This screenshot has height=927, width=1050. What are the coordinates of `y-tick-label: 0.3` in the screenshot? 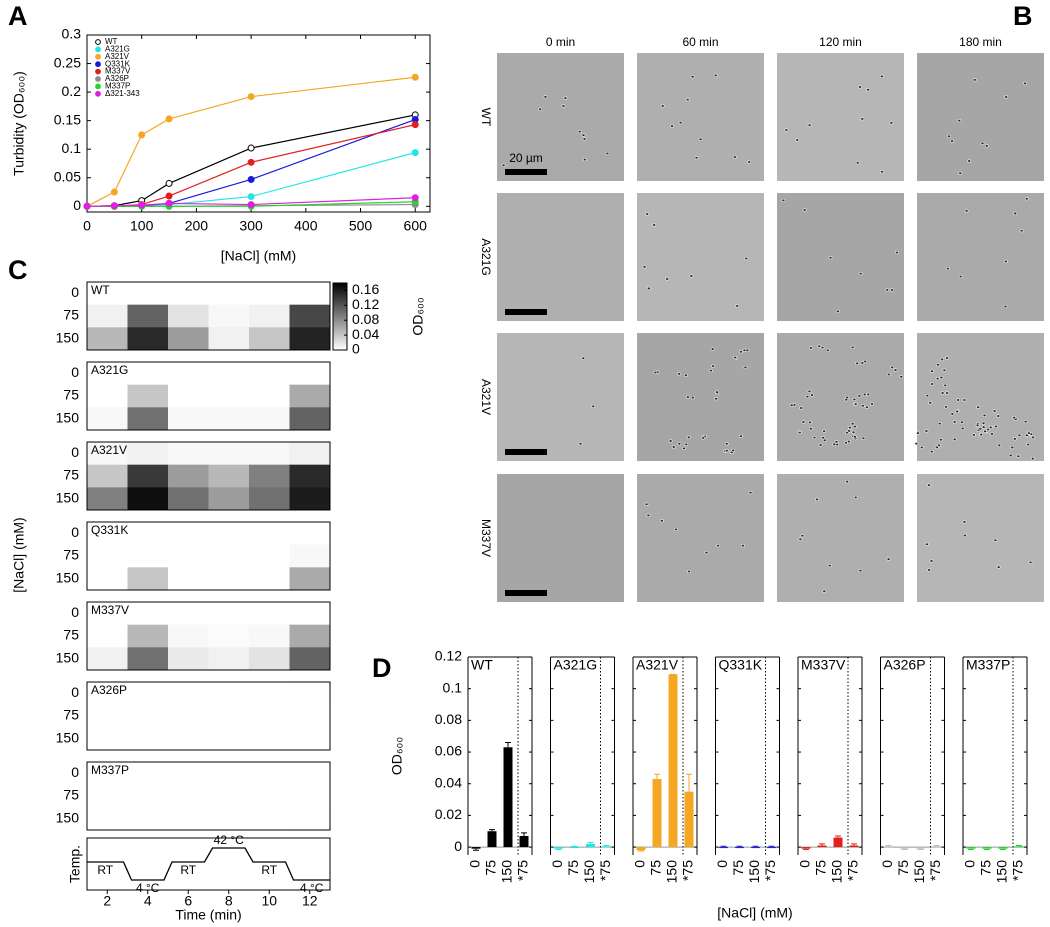 It's located at (72, 34).